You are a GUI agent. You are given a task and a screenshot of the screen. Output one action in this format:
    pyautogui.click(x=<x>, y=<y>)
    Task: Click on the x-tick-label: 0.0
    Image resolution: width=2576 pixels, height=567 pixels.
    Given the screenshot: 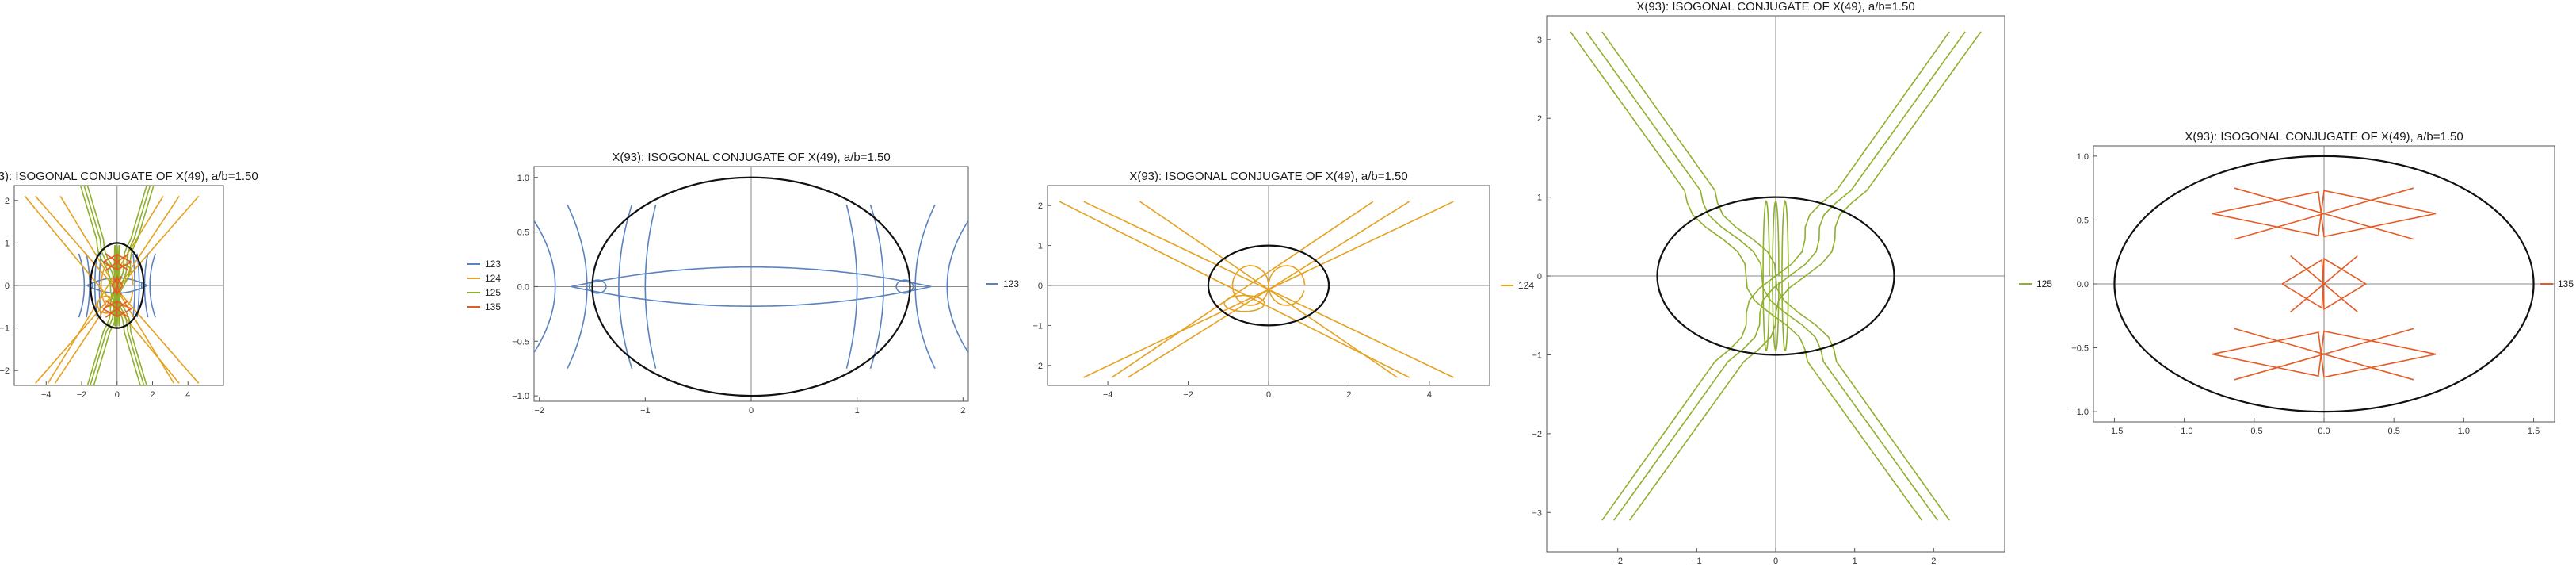 What is the action you would take?
    pyautogui.click(x=2324, y=431)
    